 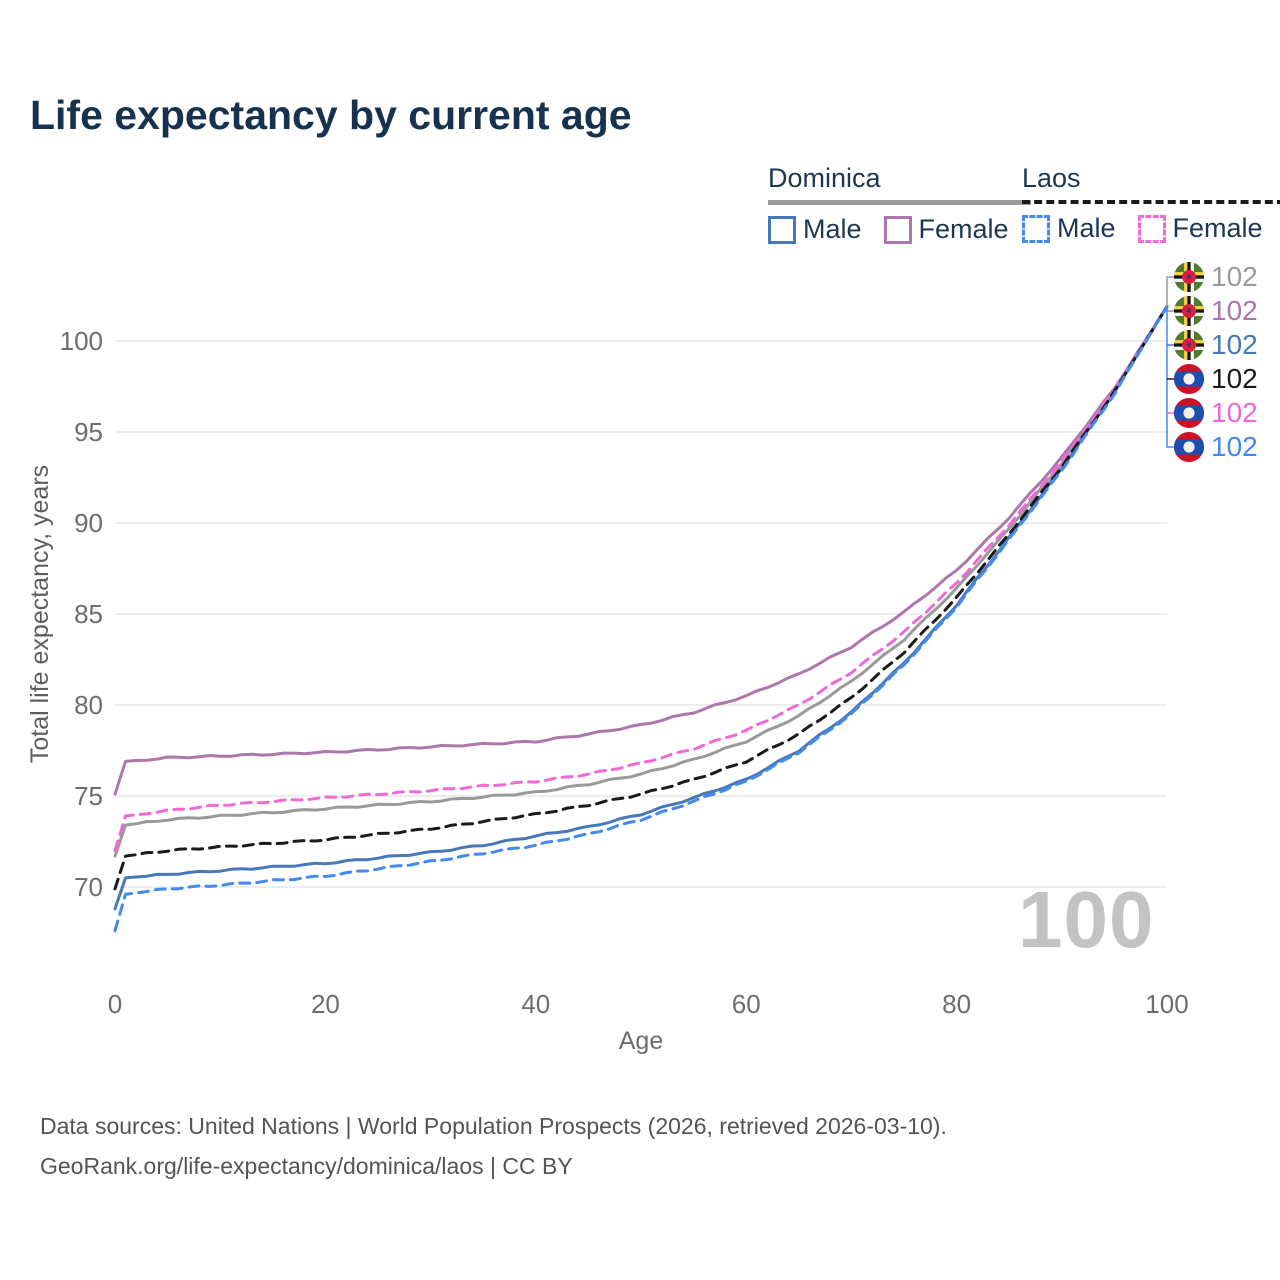 I want to click on legend-header-laos: Laos, so click(x=1051, y=178).